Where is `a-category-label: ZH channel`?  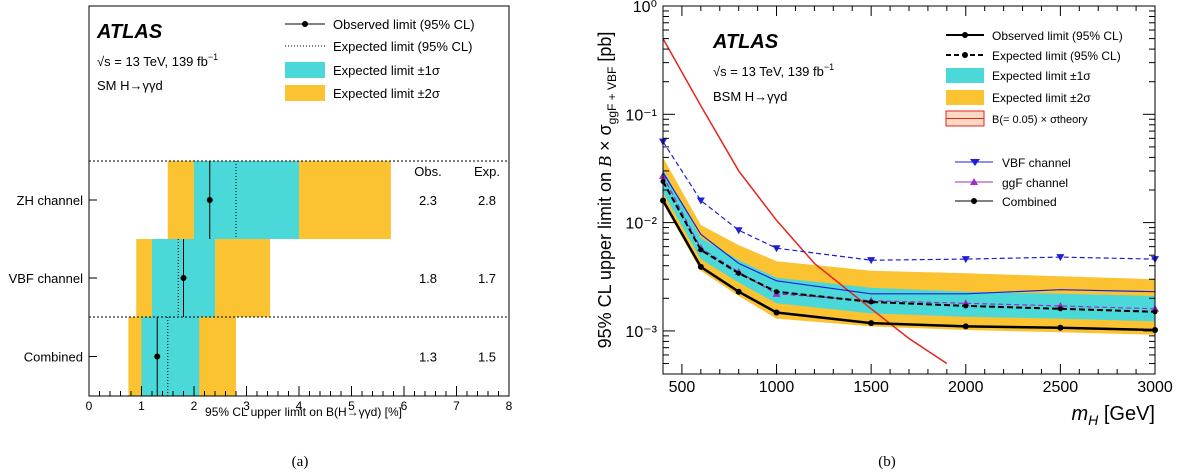
a-category-label: ZH channel is located at coordinates (50, 200).